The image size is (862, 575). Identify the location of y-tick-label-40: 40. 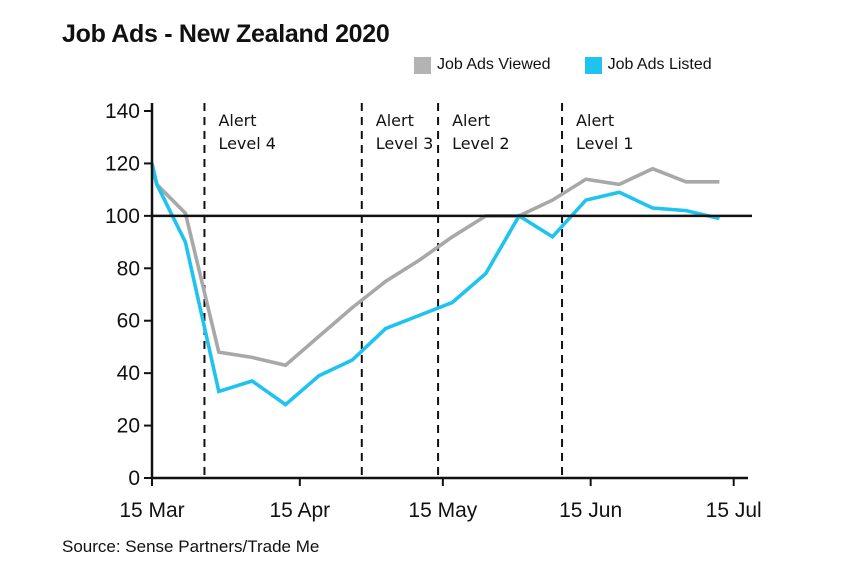
(128, 373).